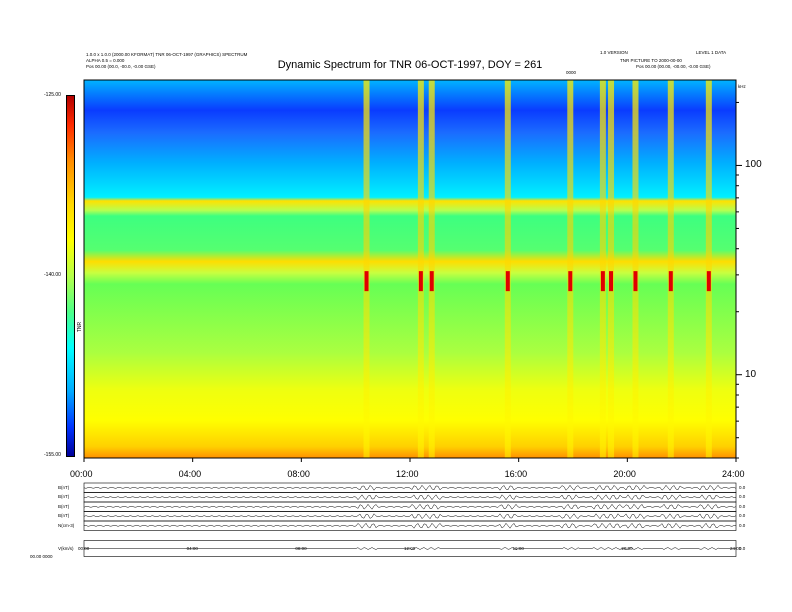  What do you see at coordinates (518, 548) in the screenshot?
I see `panel-x-tick-label-4: 16:00` at bounding box center [518, 548].